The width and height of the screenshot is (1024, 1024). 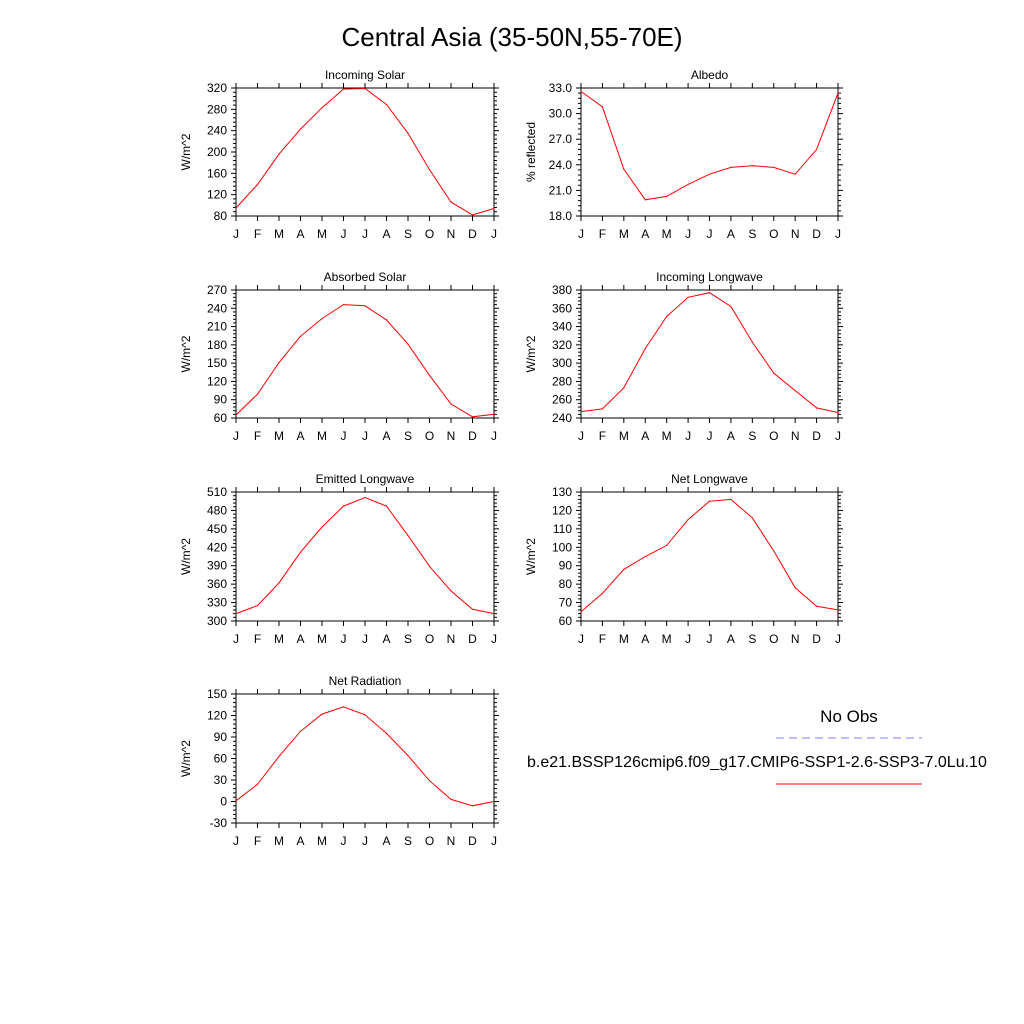 I want to click on plot-frame, so click(x=365, y=758).